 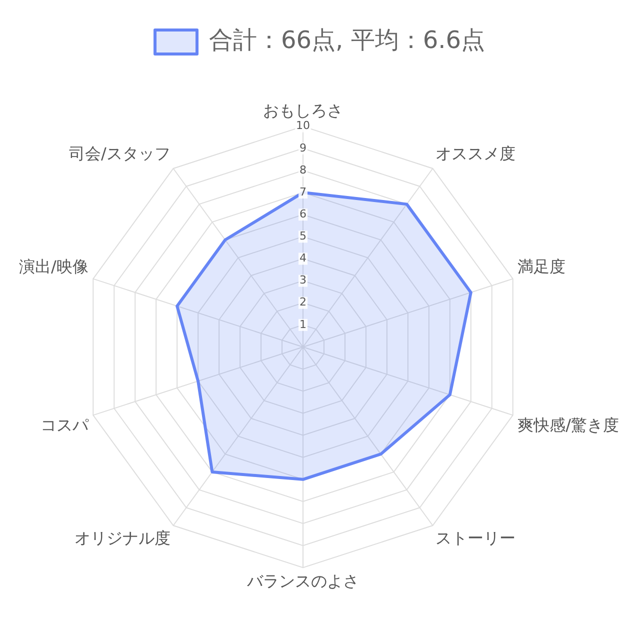 I want to click on y-tick-label: 3, so click(x=303, y=280).